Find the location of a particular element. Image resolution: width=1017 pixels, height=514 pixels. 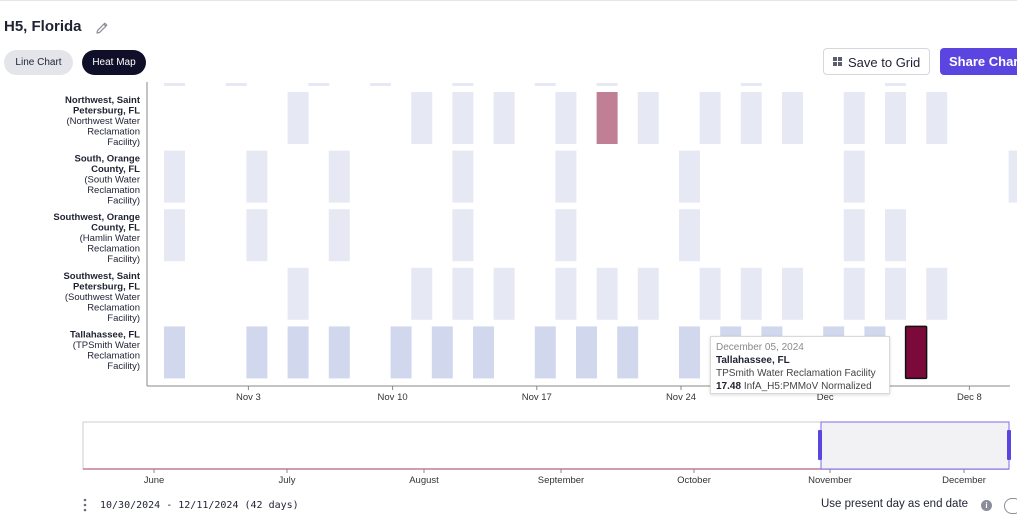

navigator-month-label: September is located at coordinates (561, 480).